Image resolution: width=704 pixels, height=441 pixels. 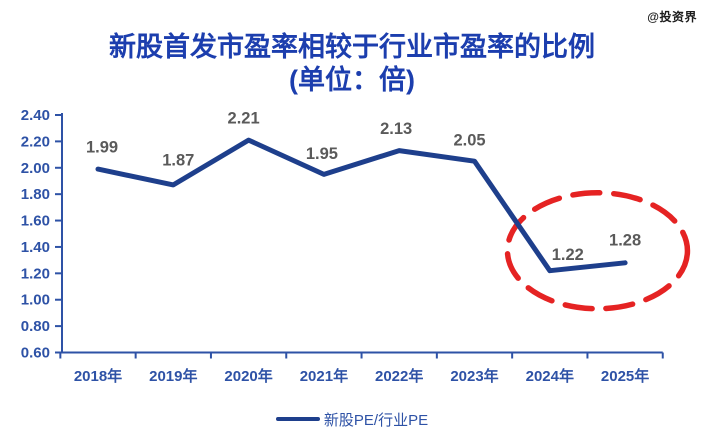 What do you see at coordinates (399, 376) in the screenshot?
I see `x-tick-label: 2022年` at bounding box center [399, 376].